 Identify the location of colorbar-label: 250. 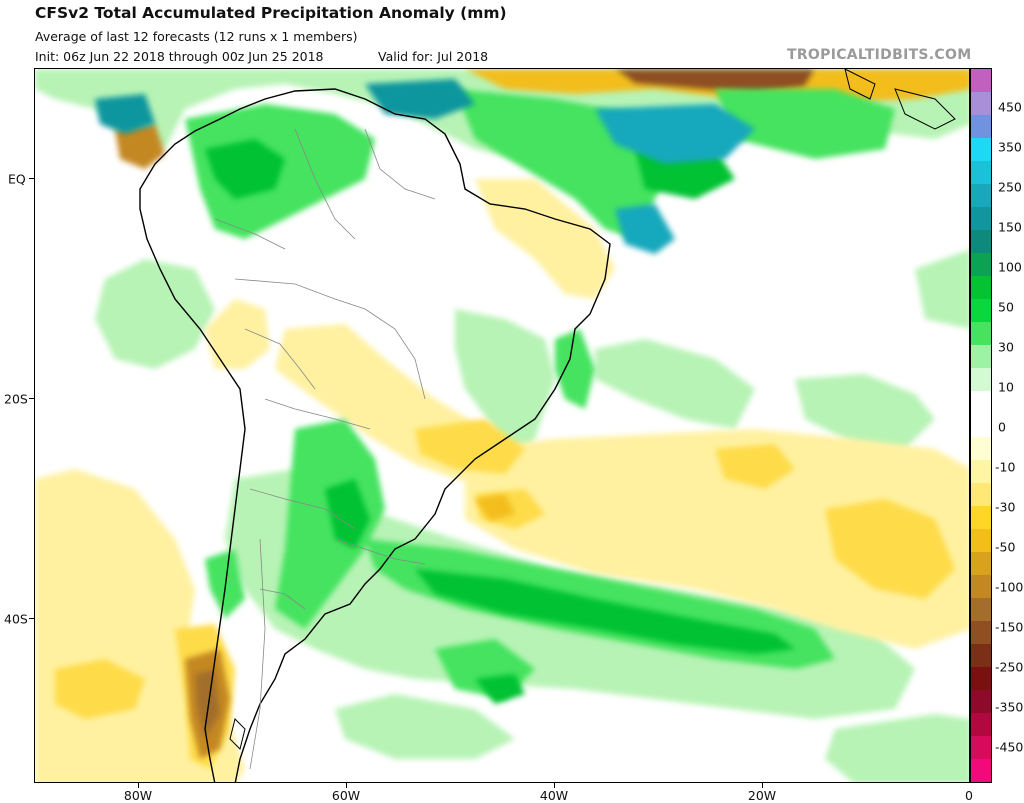
(1010, 187).